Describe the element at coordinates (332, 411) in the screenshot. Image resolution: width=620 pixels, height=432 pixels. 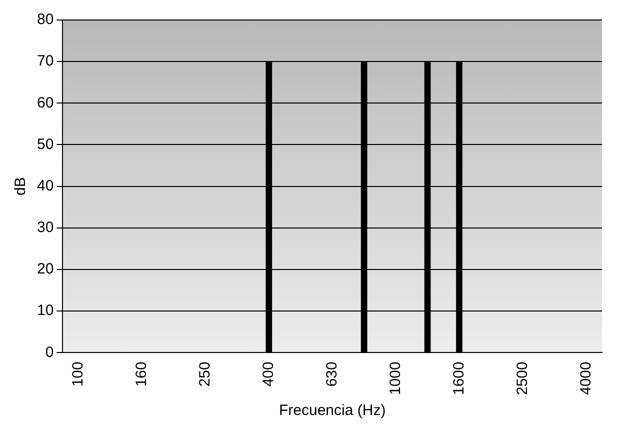
I see `x-axis-title: Frecuencia (Hz)` at that location.